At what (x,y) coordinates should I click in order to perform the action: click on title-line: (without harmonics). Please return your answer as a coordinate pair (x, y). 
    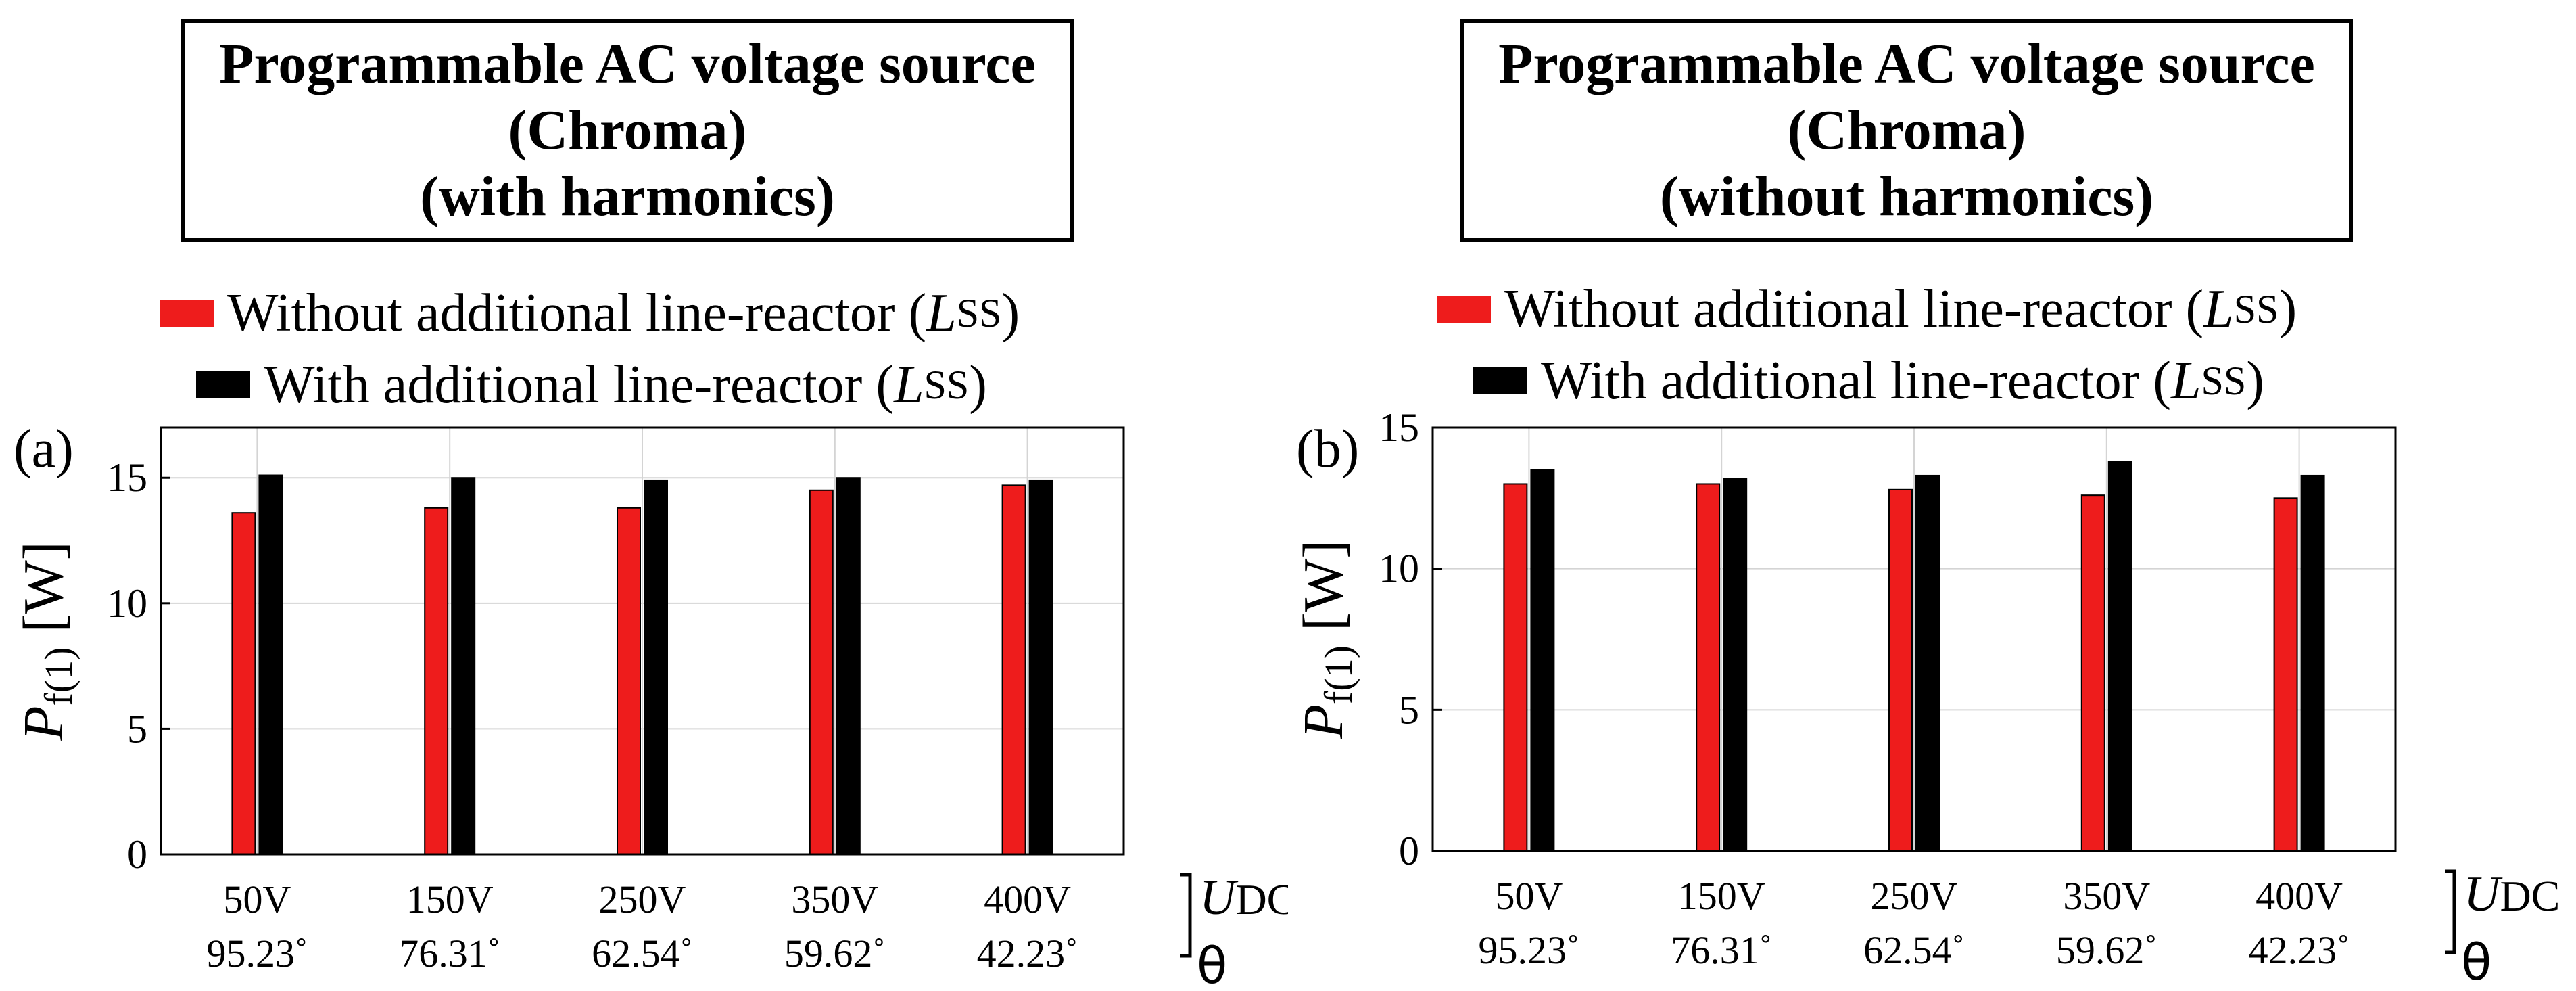
    Looking at the image, I should click on (1906, 196).